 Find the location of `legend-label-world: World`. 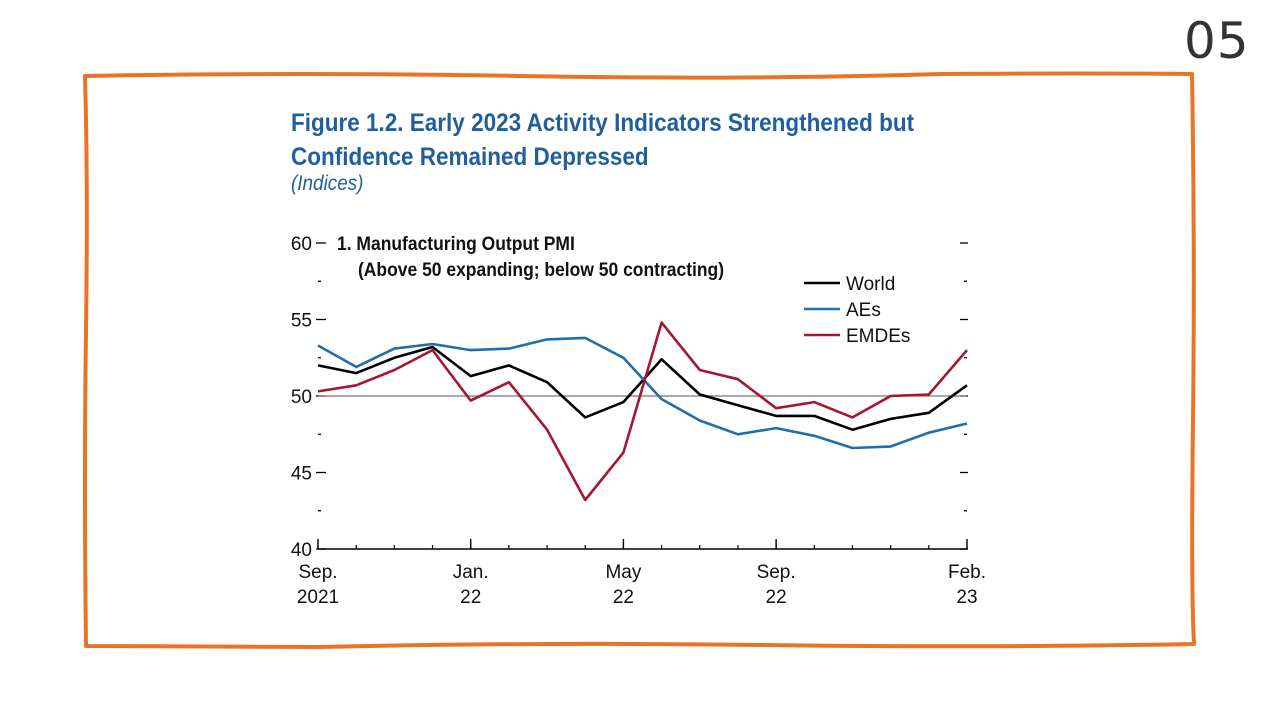

legend-label-world: World is located at coordinates (870, 284).